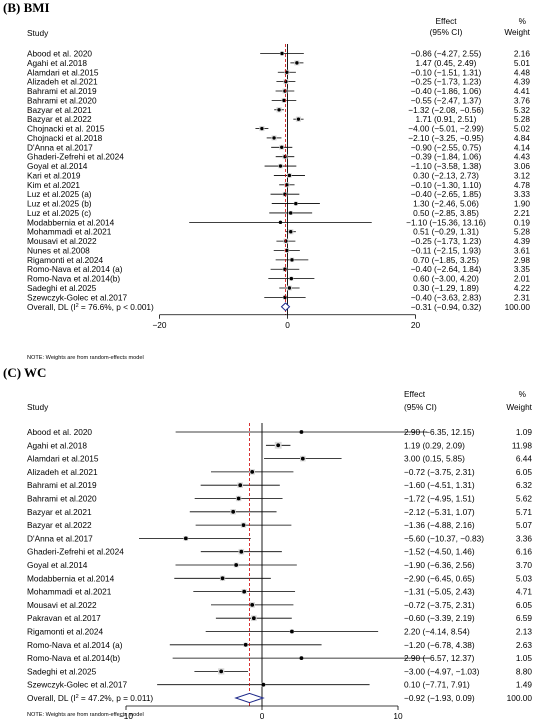  I want to click on study-label: Chojnacki et al.2018, so click(65, 138).